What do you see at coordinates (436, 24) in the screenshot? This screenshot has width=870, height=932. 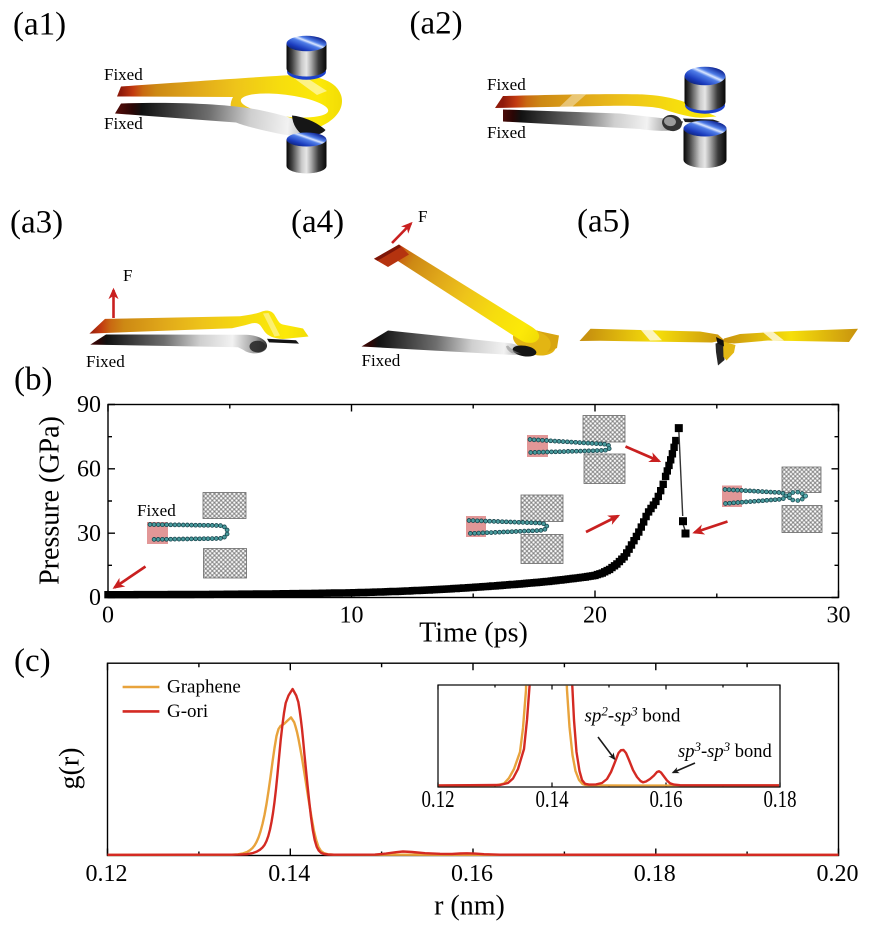 I see `svg-text: (a2)` at bounding box center [436, 24].